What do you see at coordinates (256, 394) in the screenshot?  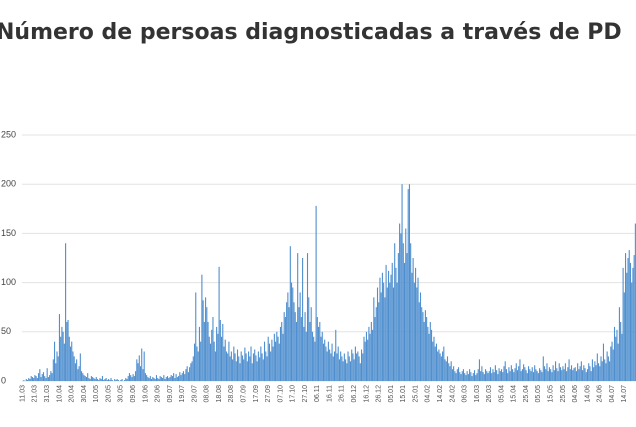 I see `x-tick-label: 17.09` at bounding box center [256, 394].